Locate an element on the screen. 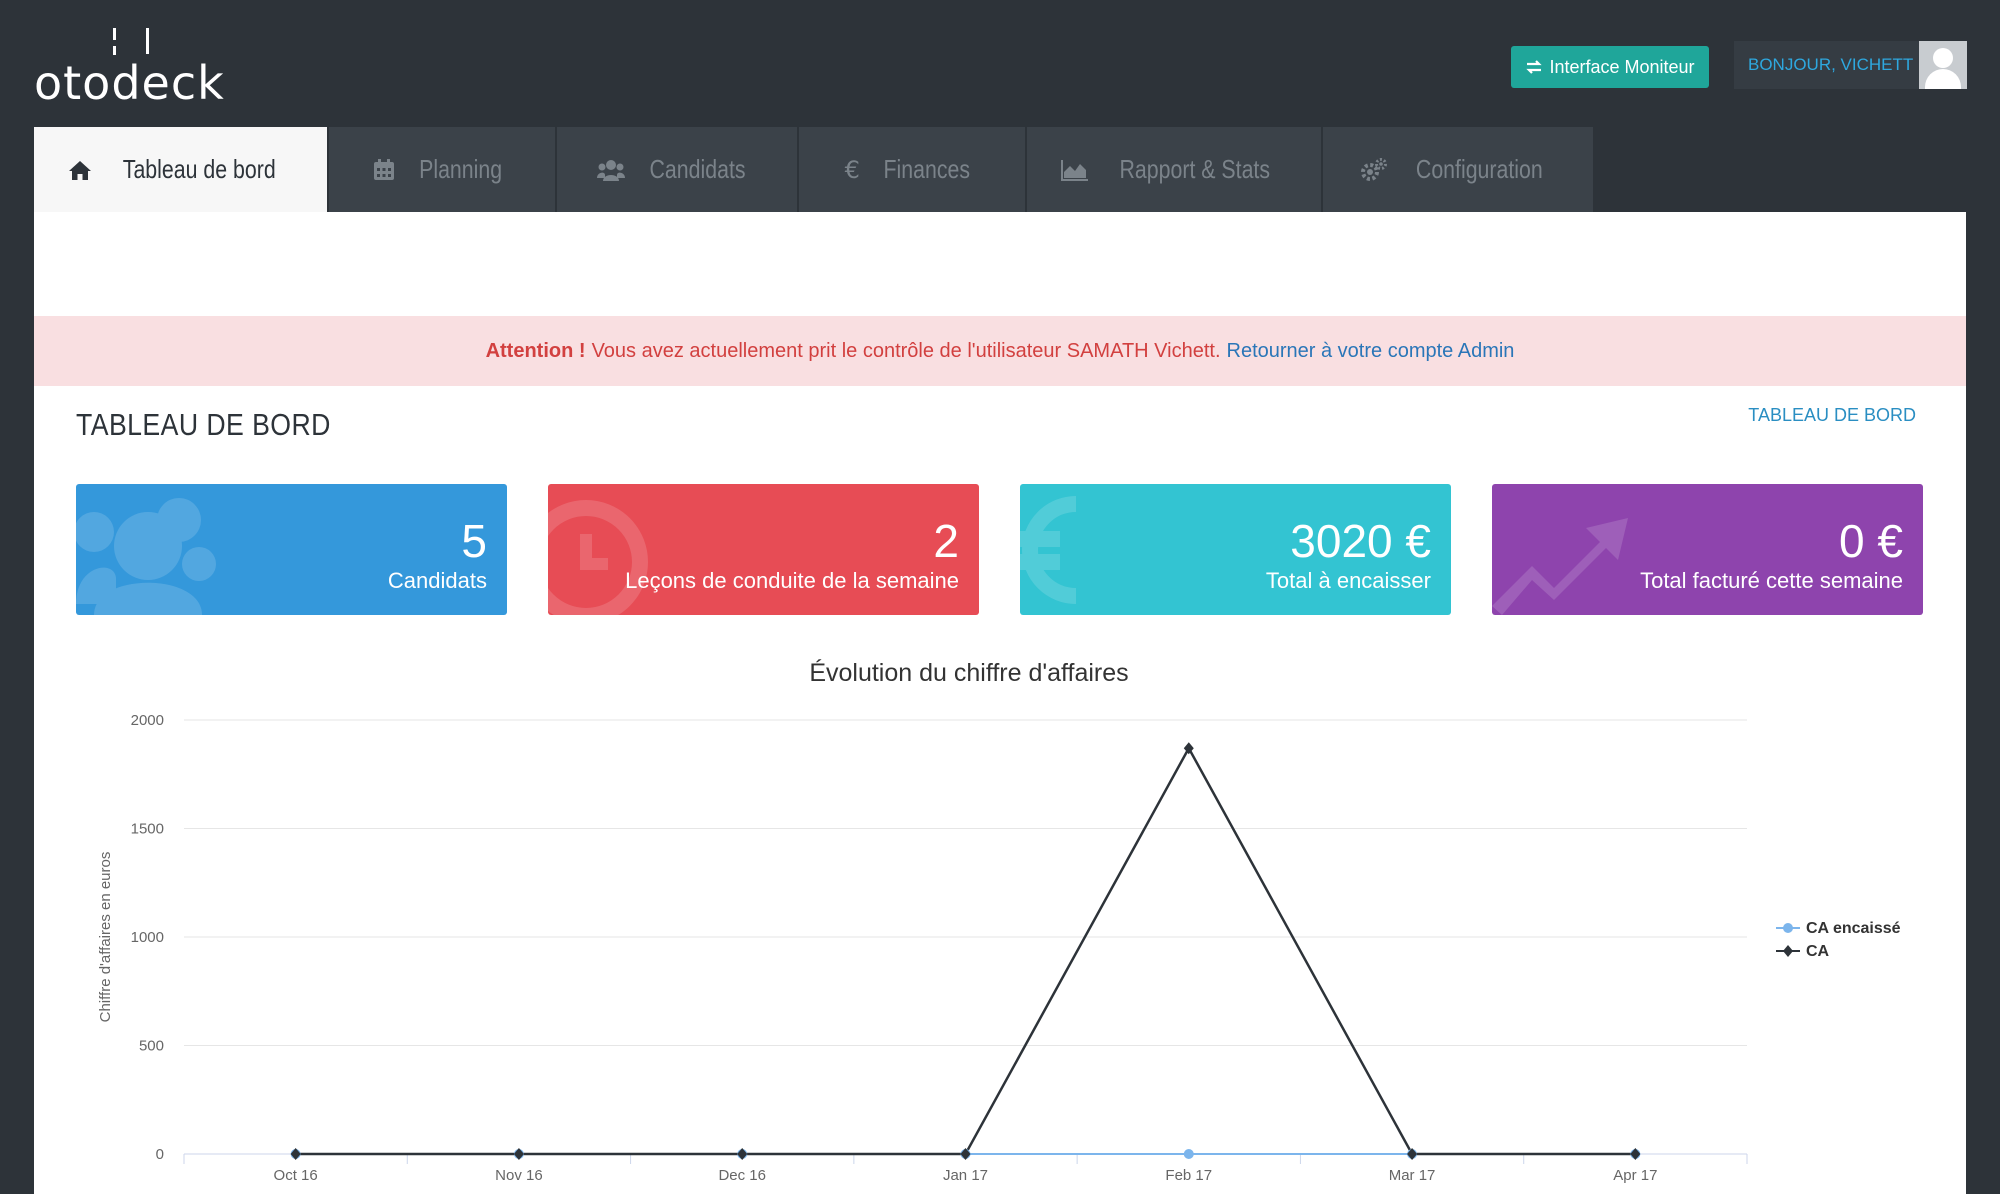  y-tick-label: 2000 is located at coordinates (147, 720).